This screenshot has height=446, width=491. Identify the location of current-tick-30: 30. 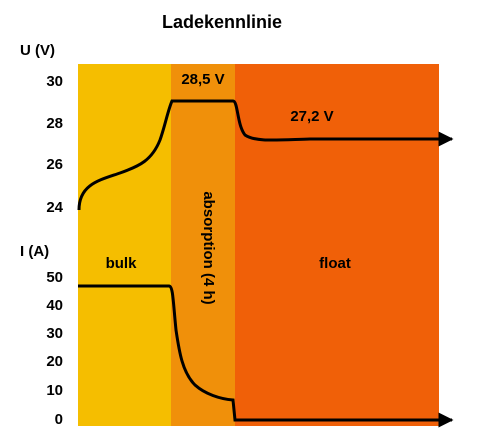
(54, 333).